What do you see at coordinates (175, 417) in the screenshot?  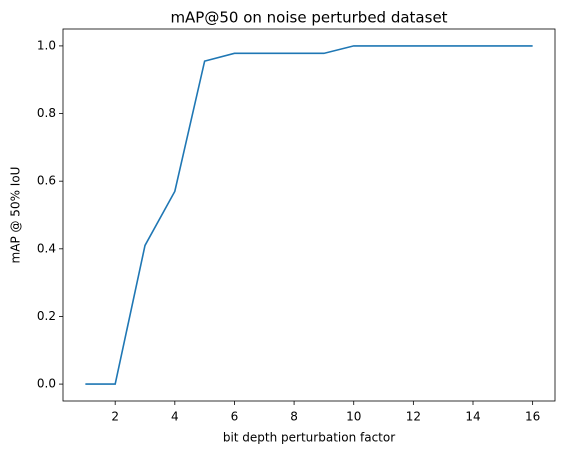 I see `x-tick-label: 4` at bounding box center [175, 417].